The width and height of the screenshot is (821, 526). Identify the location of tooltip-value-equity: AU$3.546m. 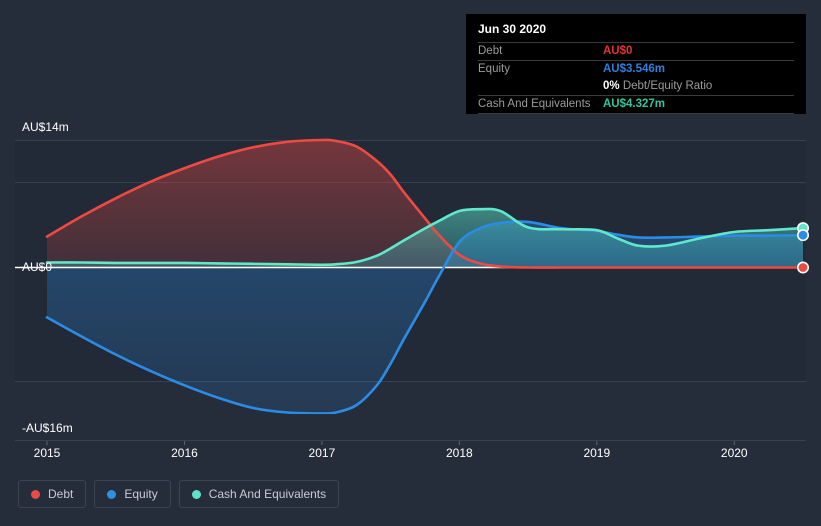
(634, 69).